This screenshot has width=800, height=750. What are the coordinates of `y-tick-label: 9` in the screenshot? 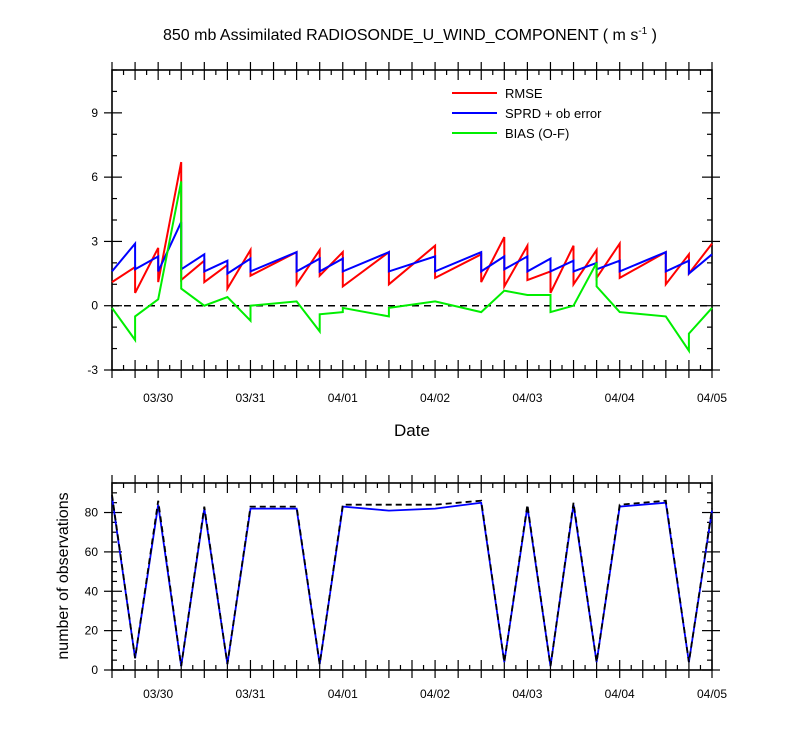 It's located at (94, 113).